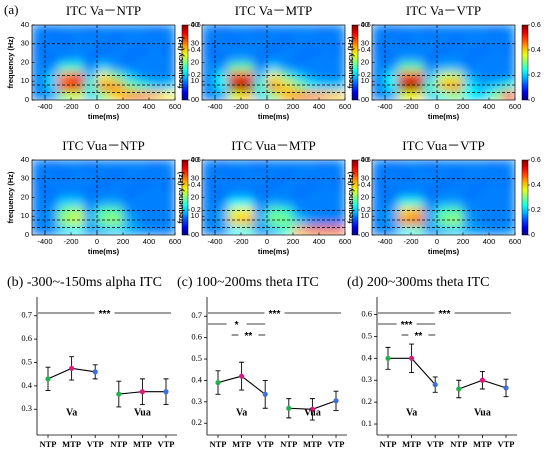 The height and width of the screenshot is (454, 550). What do you see at coordinates (195, 80) in the screenshot?
I see `y-tick-label: 10` at bounding box center [195, 80].